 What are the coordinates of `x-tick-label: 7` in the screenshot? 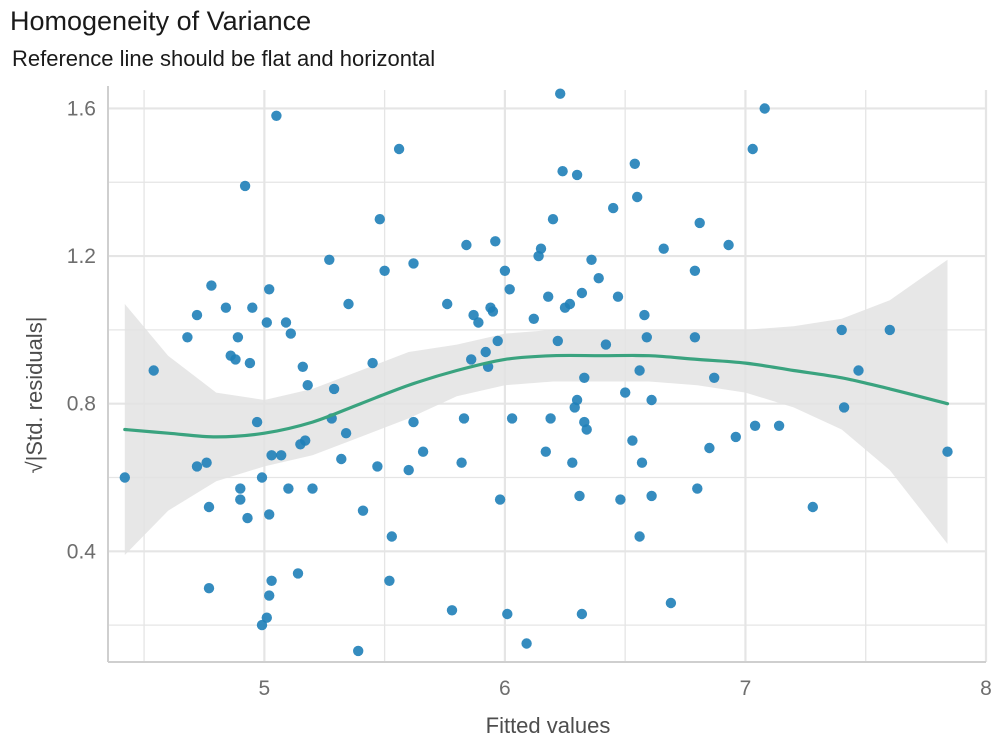 It's located at (746, 688).